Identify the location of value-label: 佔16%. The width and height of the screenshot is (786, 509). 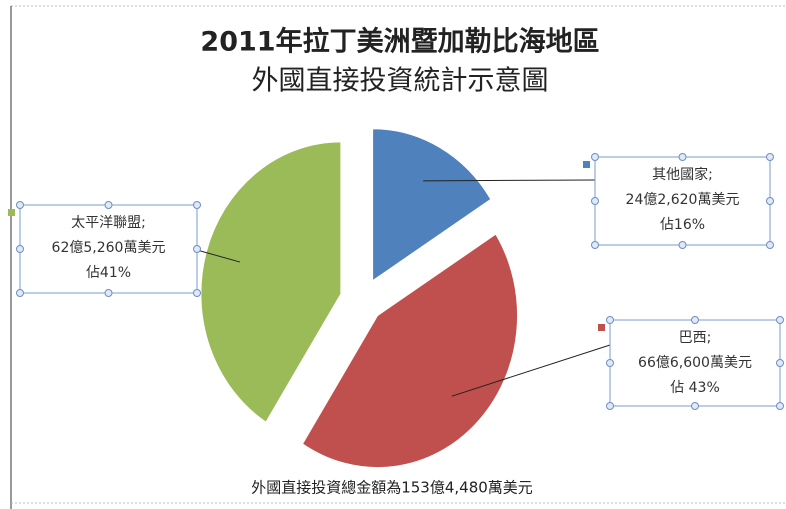
(682, 225).